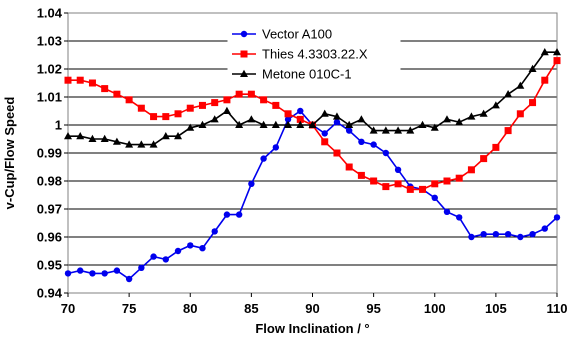 The height and width of the screenshot is (343, 572). What do you see at coordinates (49, 41) in the screenshot?
I see `y-tick-label: 1.03` at bounding box center [49, 41].